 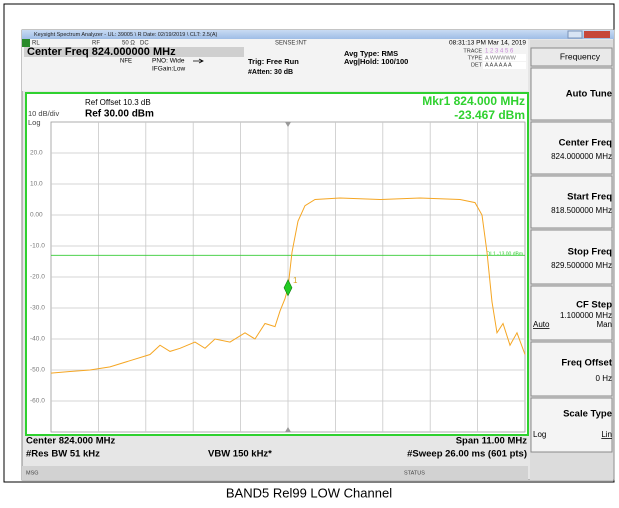 I want to click on y-tick-label: -20.0, so click(x=37, y=277).